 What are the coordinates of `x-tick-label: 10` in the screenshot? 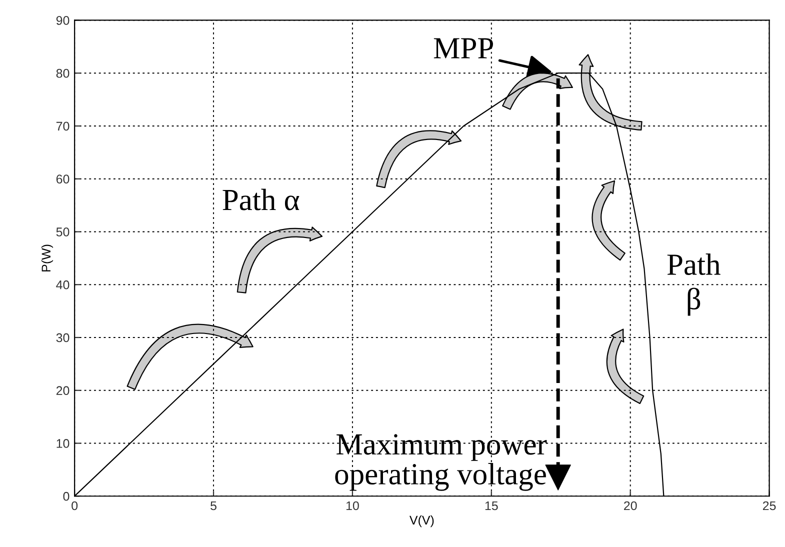 It's located at (352, 505).